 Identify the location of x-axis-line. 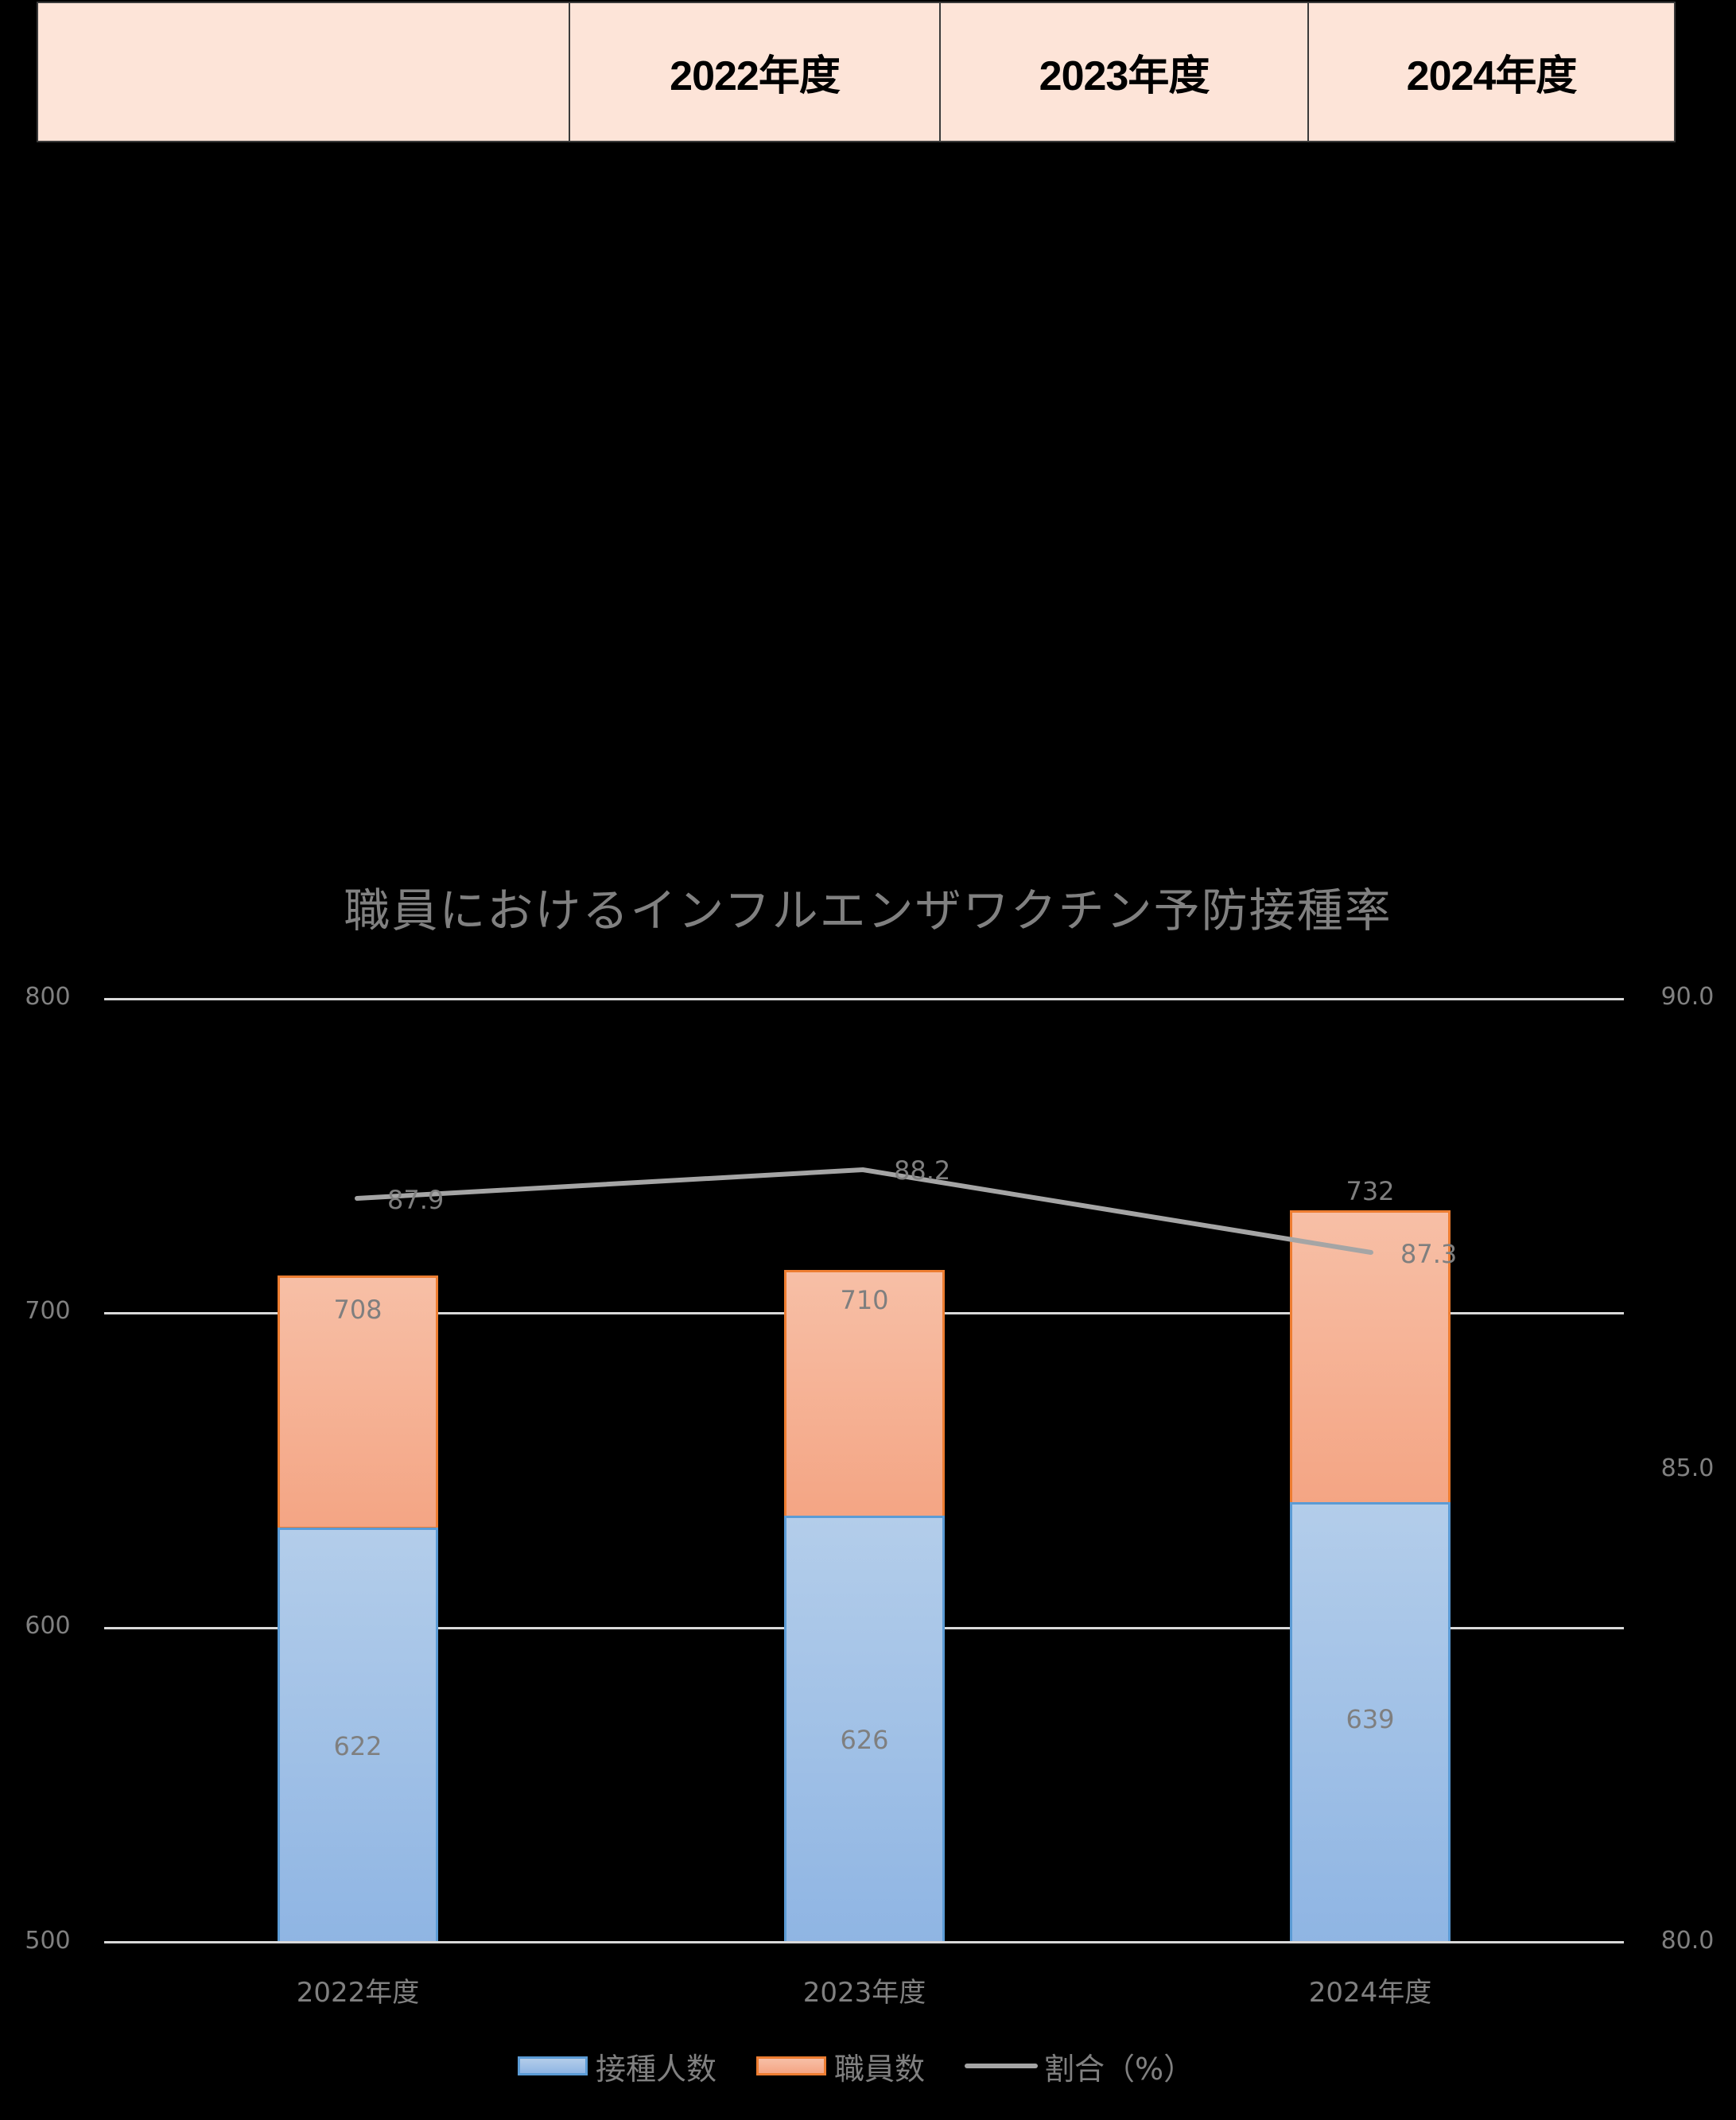
(864, 1942).